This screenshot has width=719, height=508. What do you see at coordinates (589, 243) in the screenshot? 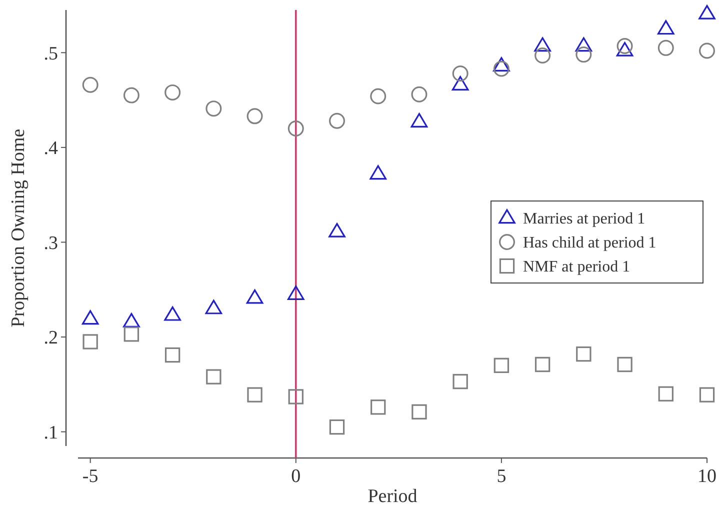
I see `legend-label: Has child at period 1` at bounding box center [589, 243].